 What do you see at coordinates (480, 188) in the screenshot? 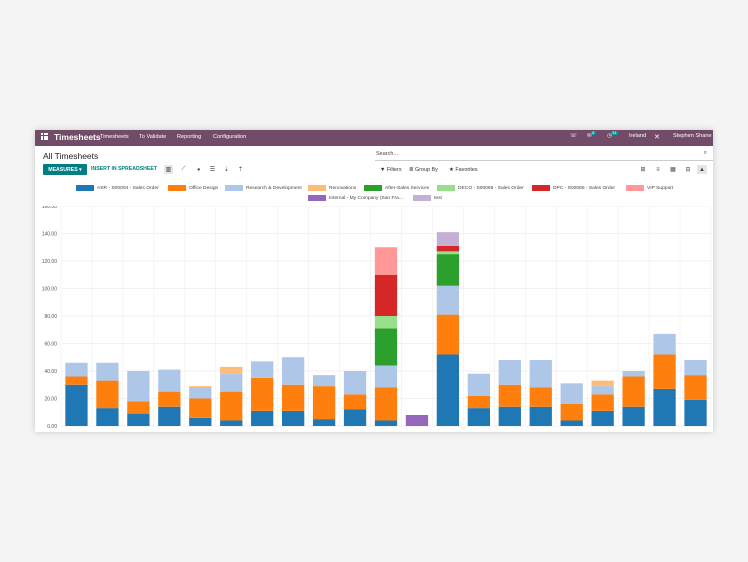
I see `legend-item: DECO - S00066 - Sales Order` at bounding box center [480, 188].